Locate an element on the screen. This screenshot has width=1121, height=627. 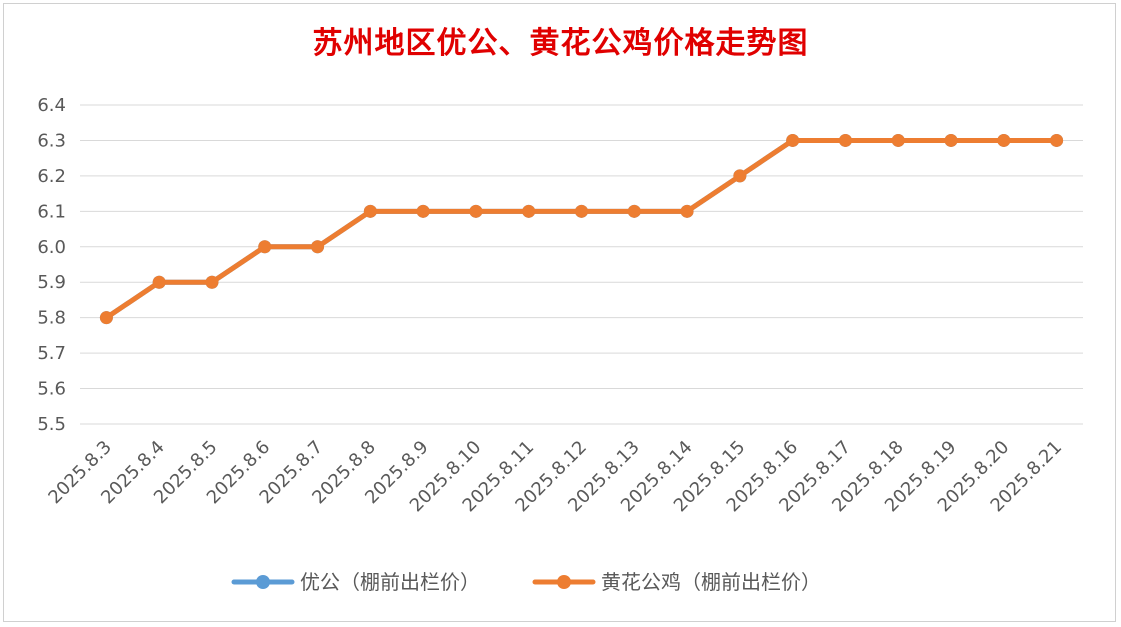
y-tick-label: 6.1 is located at coordinates (51, 211).